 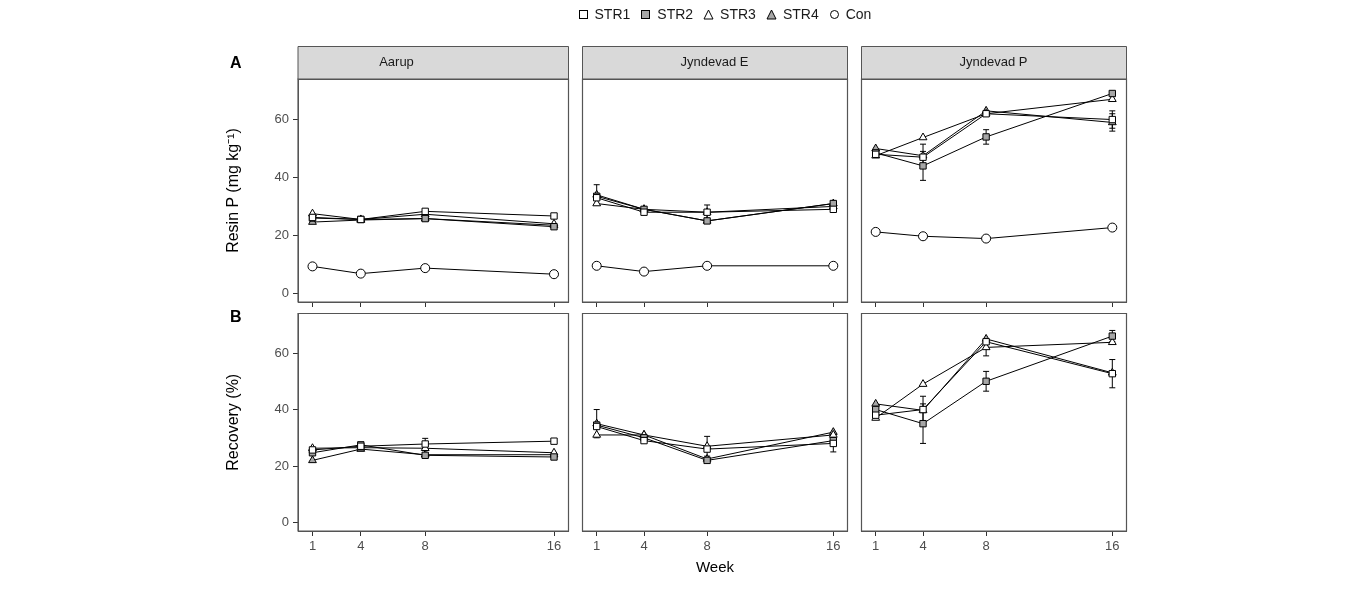 I want to click on text: B, so click(x=236, y=317).